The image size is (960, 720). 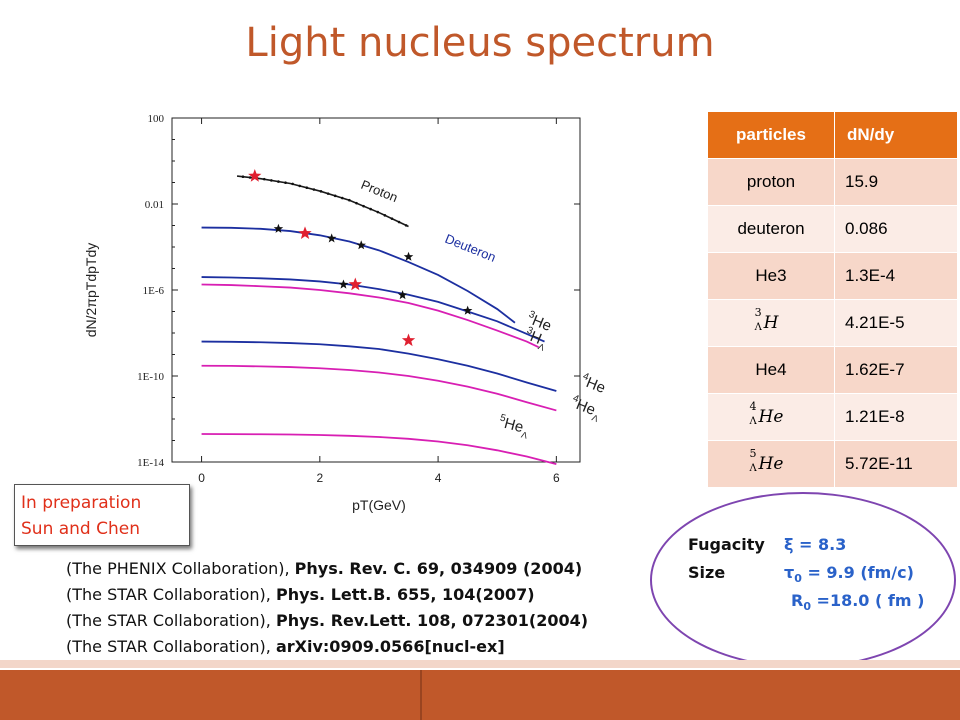 What do you see at coordinates (201, 478) in the screenshot?
I see `x-tick-label: 0` at bounding box center [201, 478].